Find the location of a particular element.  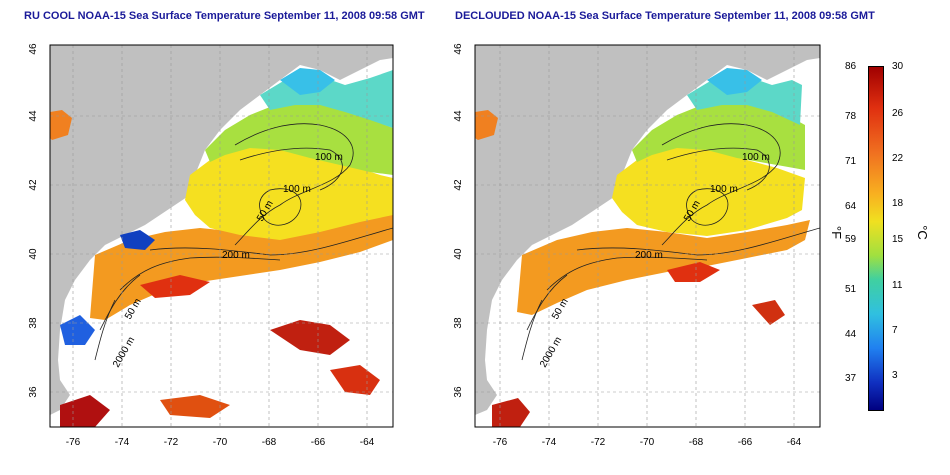

colorbar is located at coordinates (876, 238).